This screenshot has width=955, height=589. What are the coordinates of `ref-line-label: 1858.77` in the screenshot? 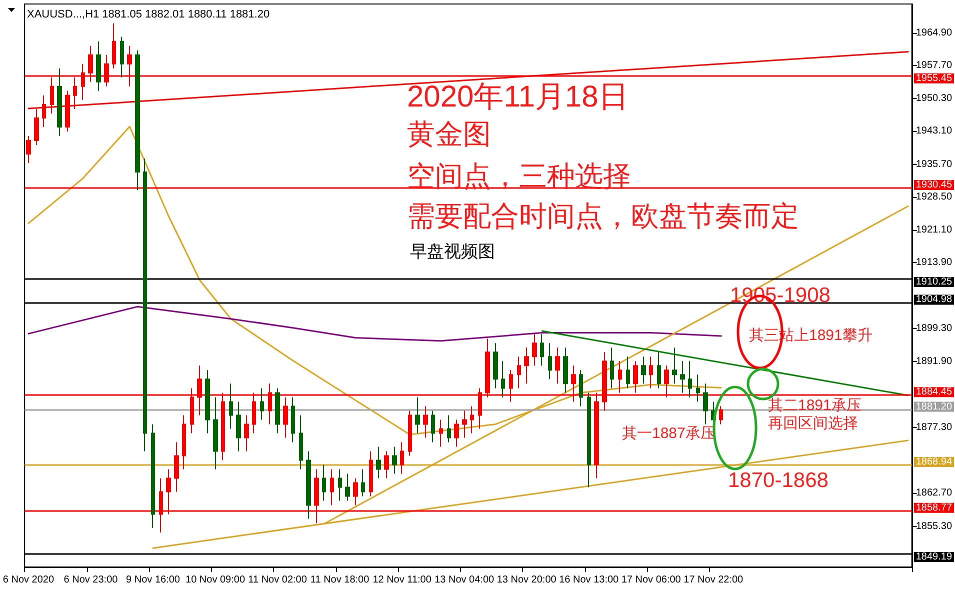 It's located at (934, 508).